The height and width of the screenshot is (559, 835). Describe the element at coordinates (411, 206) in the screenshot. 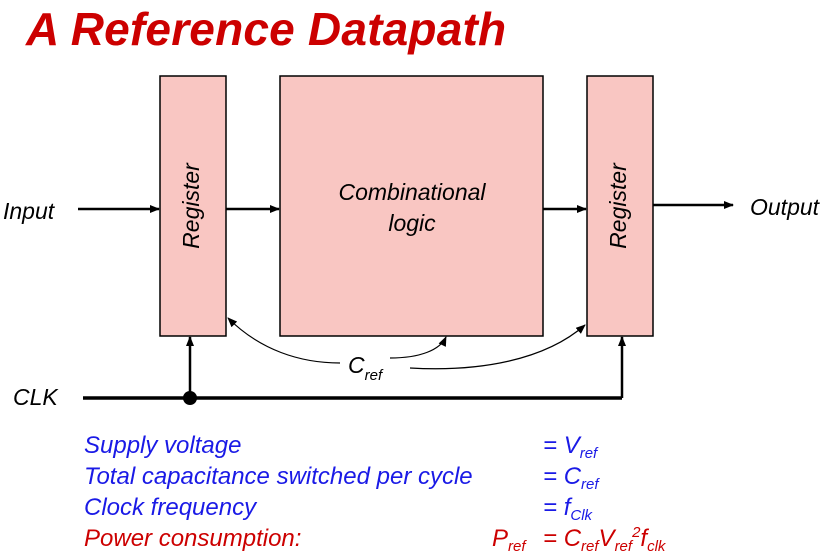

I see `combinational-logic-block` at that location.